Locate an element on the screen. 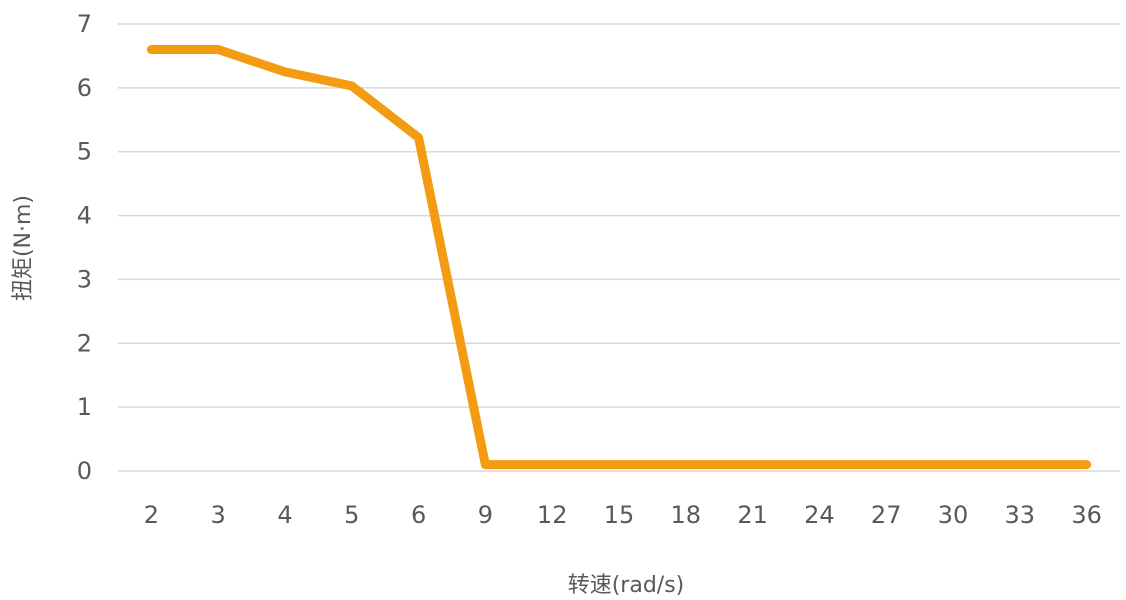  y-axis-title: 扭矩(N·m) is located at coordinates (23, 248).